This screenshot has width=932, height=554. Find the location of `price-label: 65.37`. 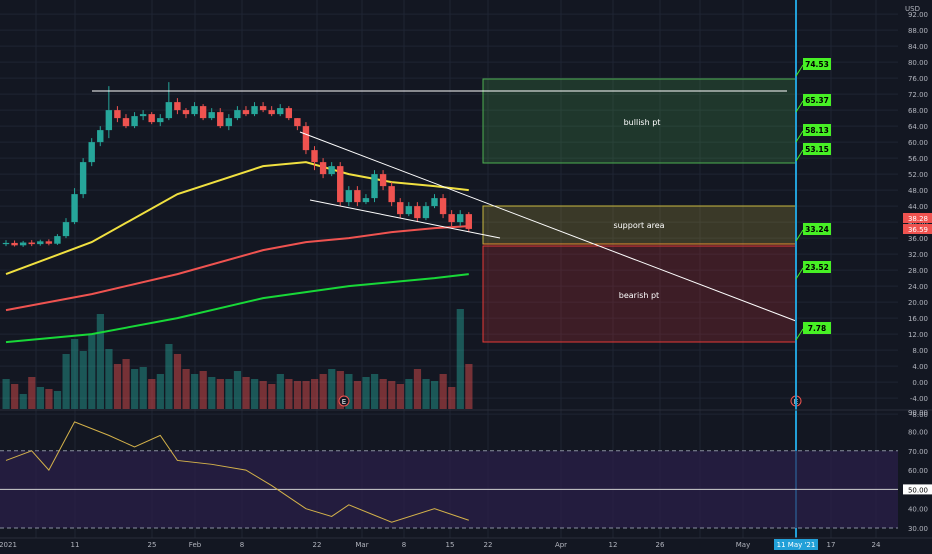

price-label: 65.37 is located at coordinates (817, 100).